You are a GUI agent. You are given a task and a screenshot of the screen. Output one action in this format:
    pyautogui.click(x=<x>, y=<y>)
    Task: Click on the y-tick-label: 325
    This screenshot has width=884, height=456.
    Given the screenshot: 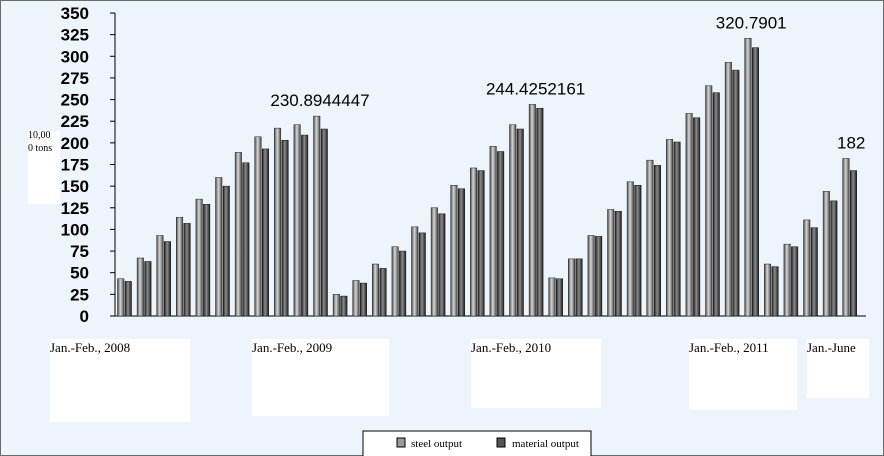 What is the action you would take?
    pyautogui.click(x=75, y=35)
    